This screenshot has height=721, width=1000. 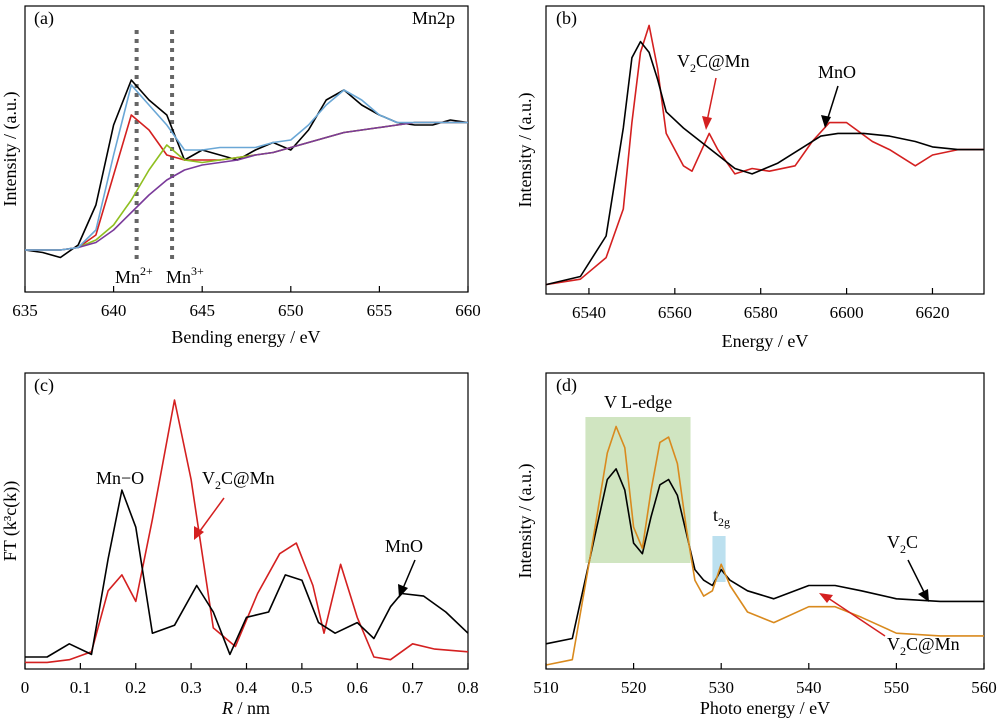 I want to click on chart-title: Mn2p, so click(x=433, y=18).